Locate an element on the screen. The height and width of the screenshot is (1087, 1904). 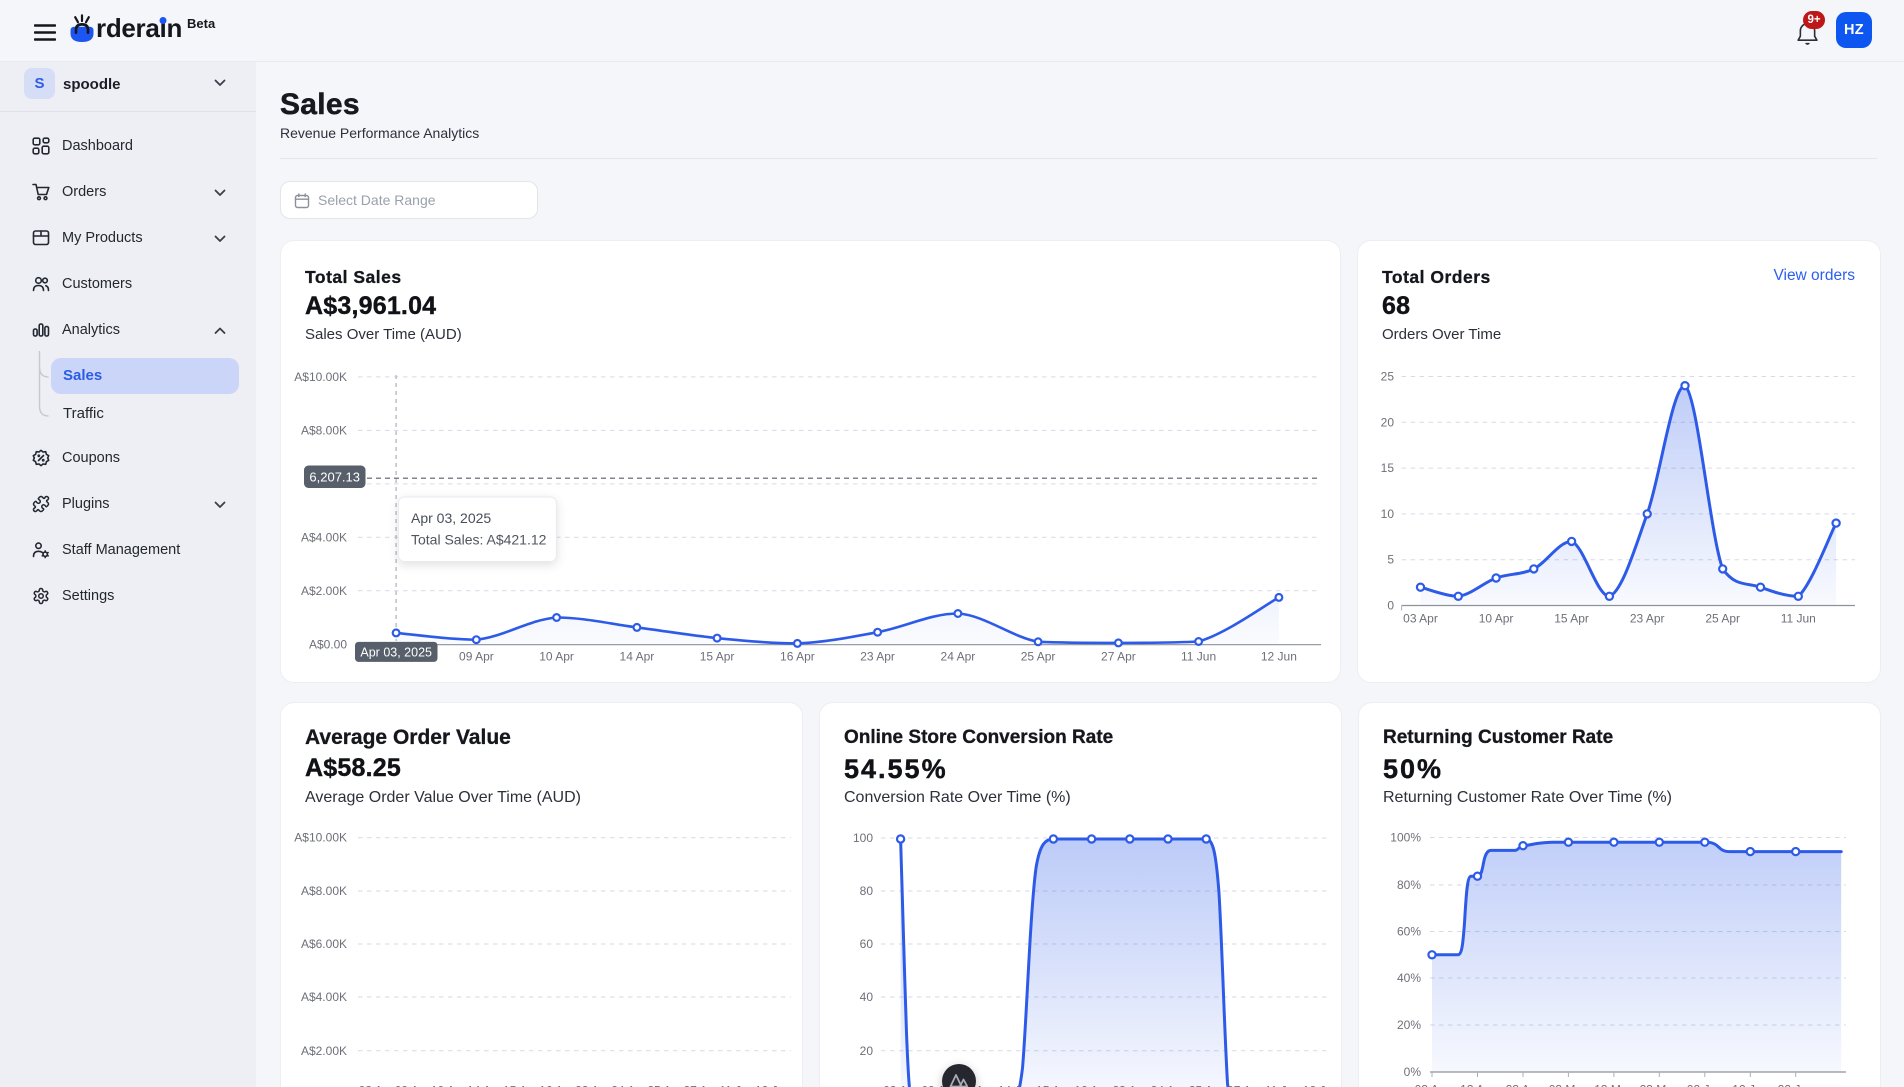
svg-text: 100% is located at coordinates (1405, 838).